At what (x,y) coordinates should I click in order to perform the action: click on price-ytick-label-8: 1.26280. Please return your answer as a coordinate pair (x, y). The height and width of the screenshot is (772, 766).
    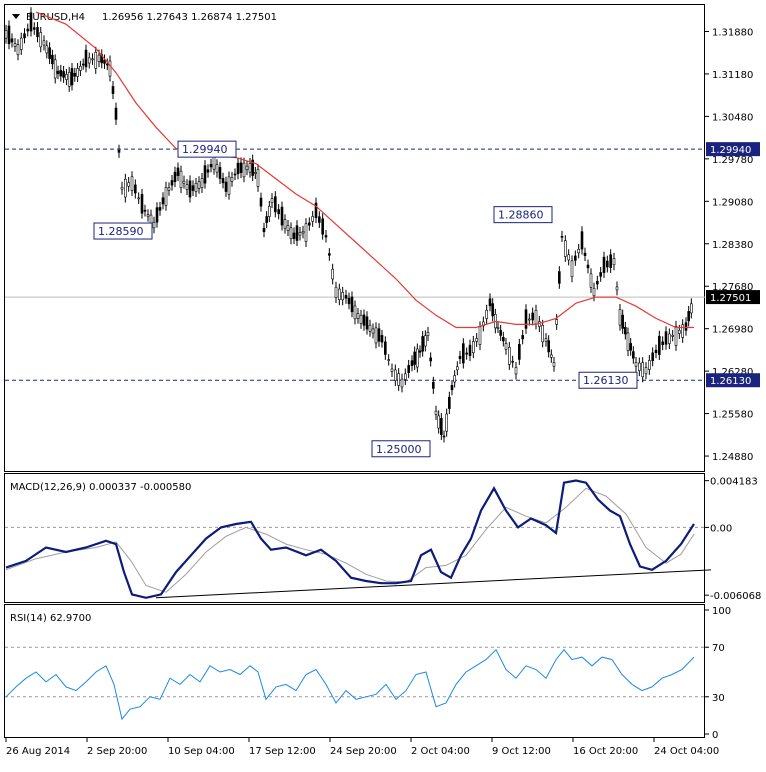
    Looking at the image, I should click on (732, 372).